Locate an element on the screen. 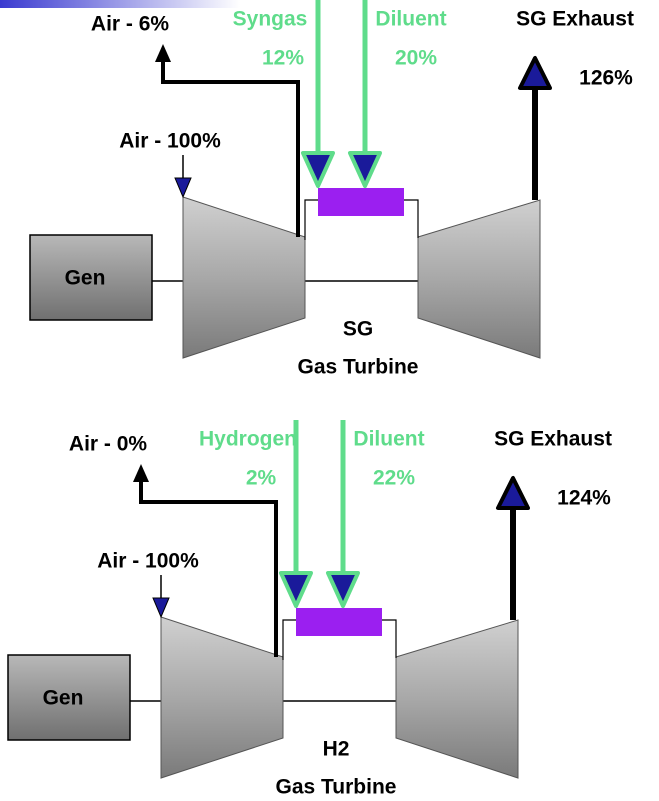 This screenshot has height=801, width=659. diluent-pct: 20% is located at coordinates (416, 58).